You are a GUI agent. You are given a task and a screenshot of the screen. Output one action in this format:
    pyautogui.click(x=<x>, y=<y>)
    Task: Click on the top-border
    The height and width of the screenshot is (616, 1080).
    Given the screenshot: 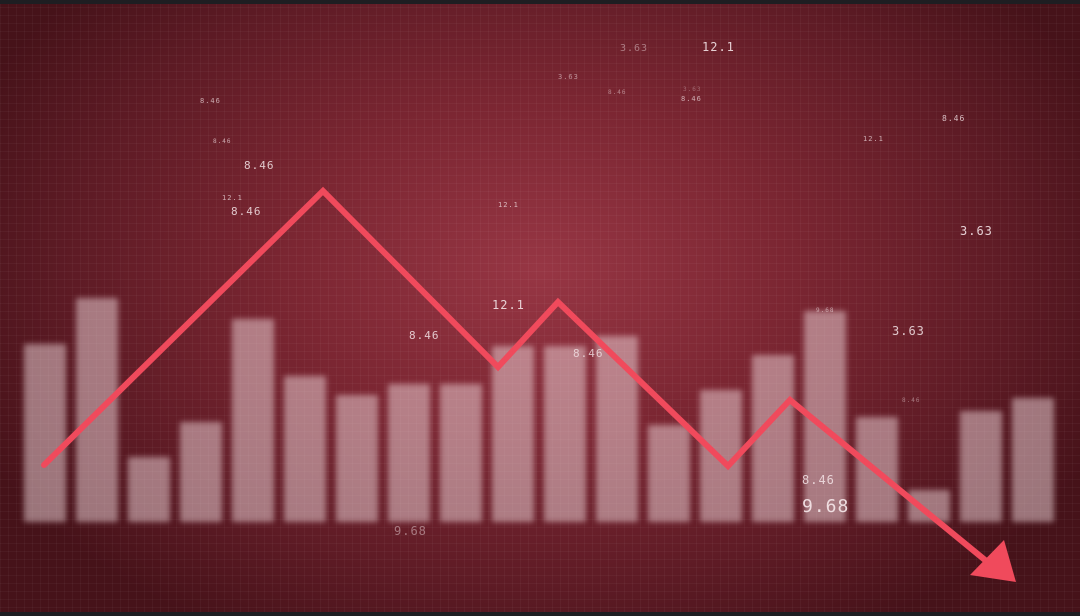 What is the action you would take?
    pyautogui.click(x=540, y=2)
    